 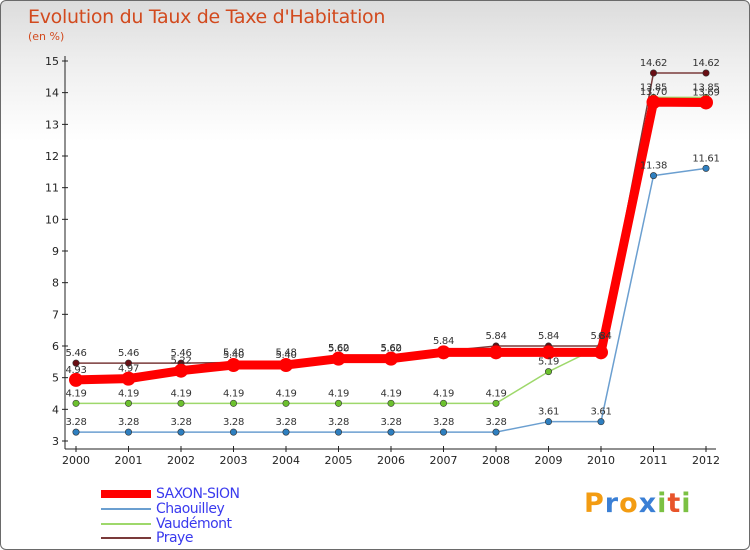 I want to click on logo-letter: r, so click(x=612, y=503).